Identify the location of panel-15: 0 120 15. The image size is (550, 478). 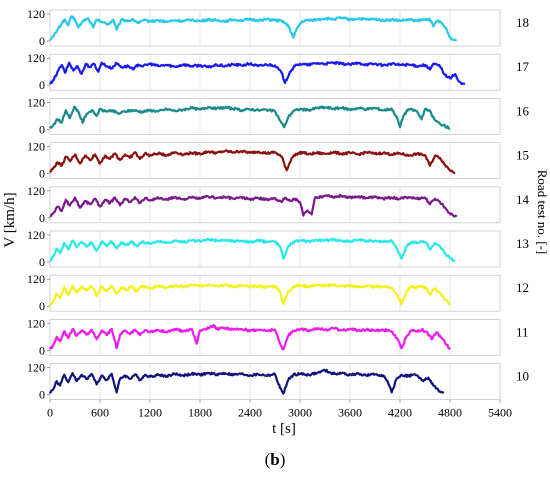
(278, 160).